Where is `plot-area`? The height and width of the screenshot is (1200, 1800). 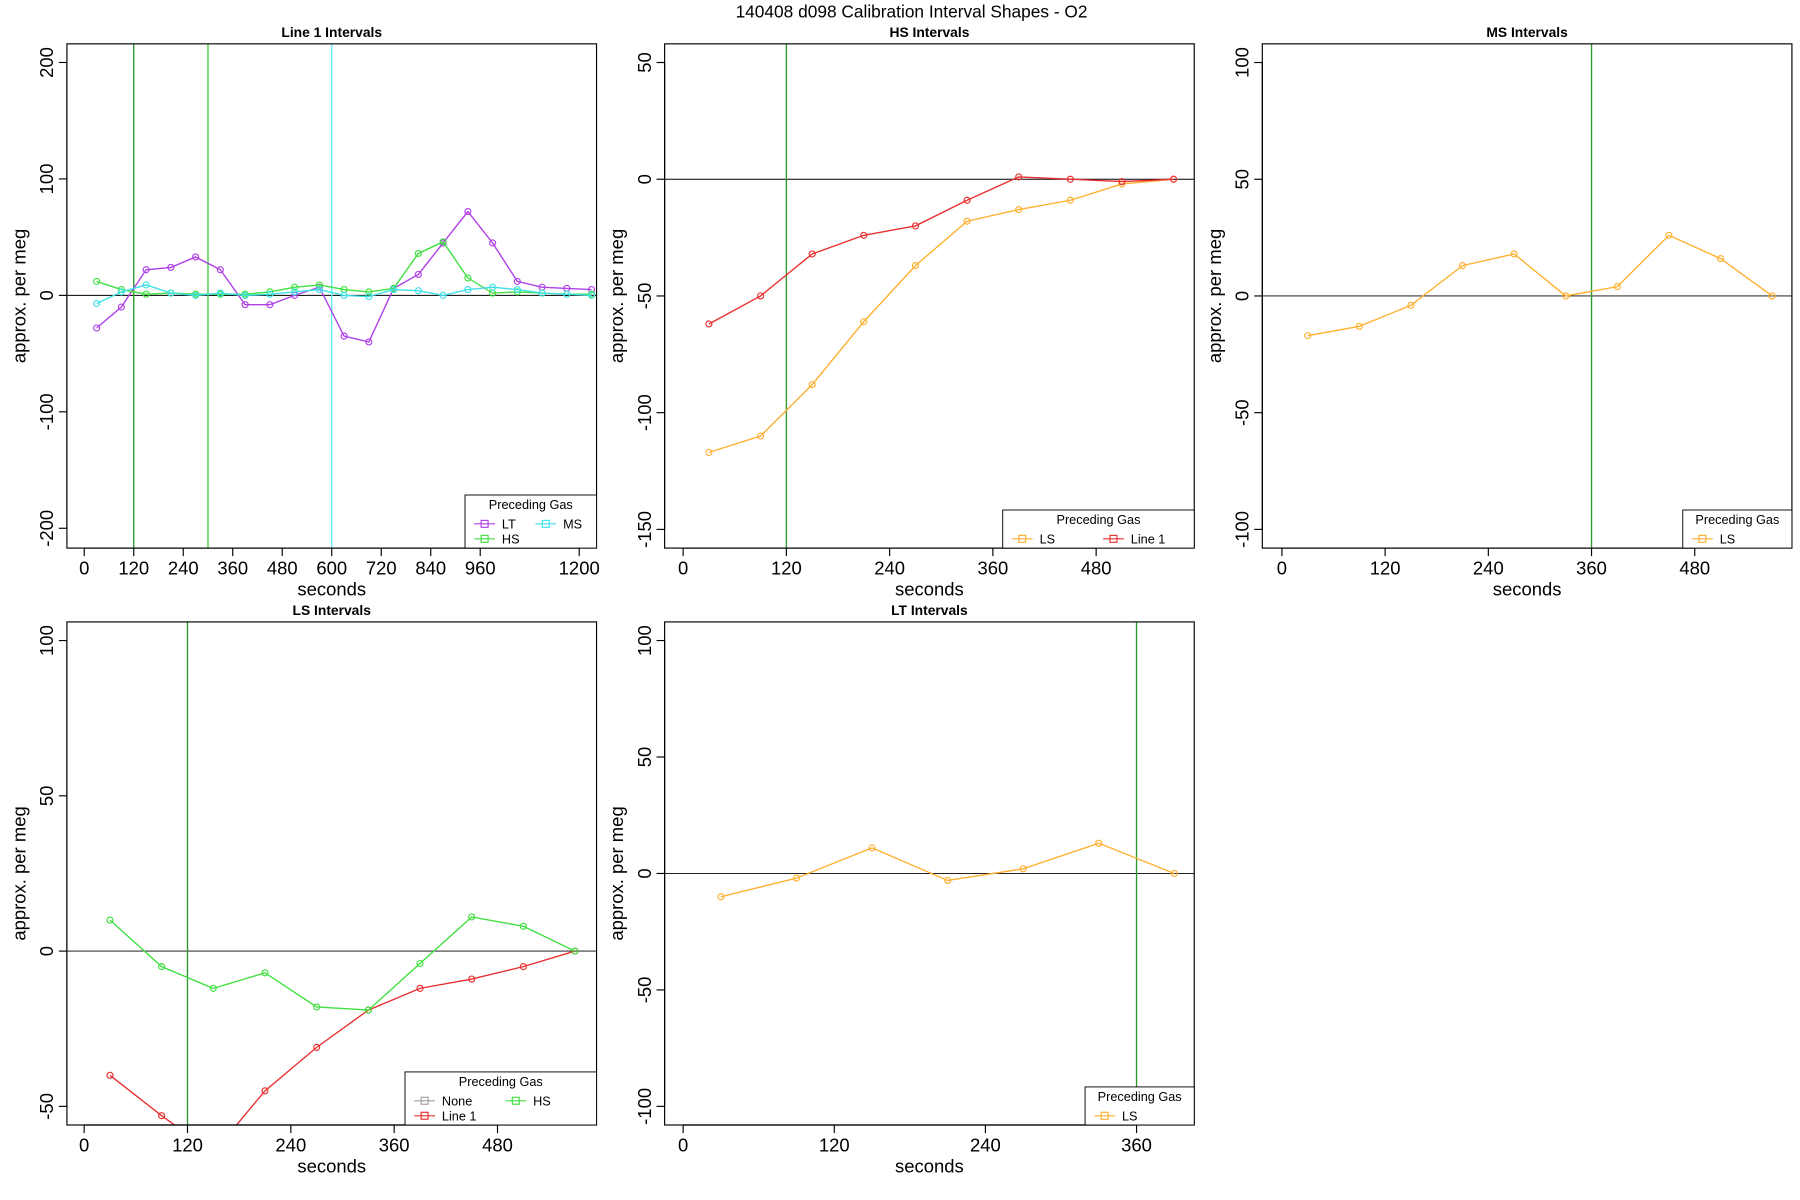
plot-area is located at coordinates (1527, 296).